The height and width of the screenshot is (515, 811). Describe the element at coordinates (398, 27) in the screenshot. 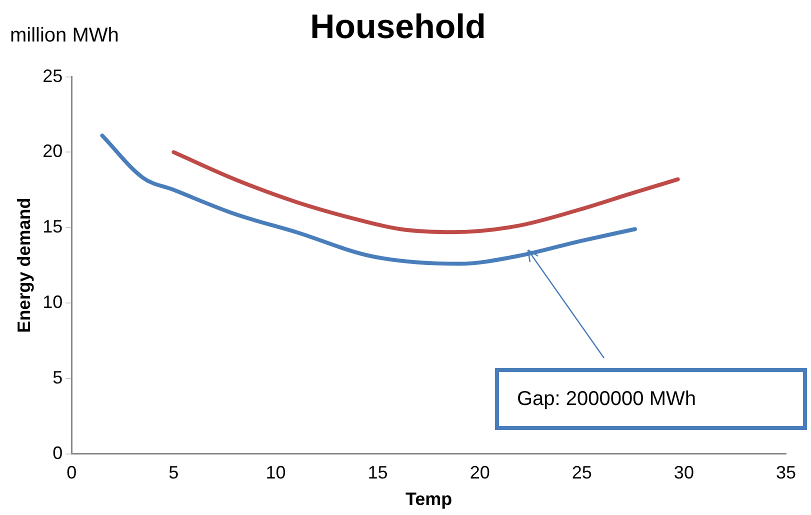

I see `chart-title: Household` at that location.